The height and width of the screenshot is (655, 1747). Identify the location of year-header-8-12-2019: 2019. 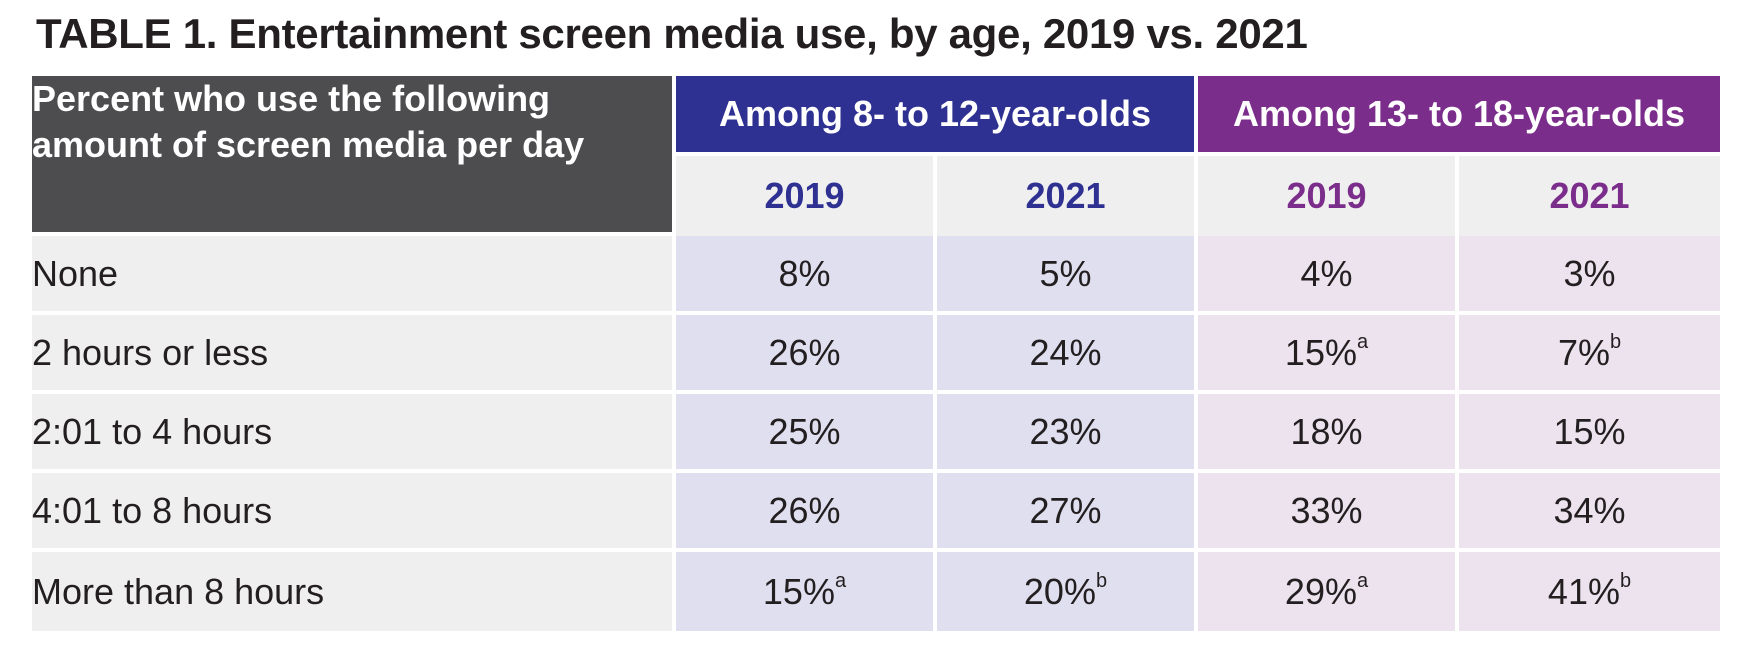
(806, 196).